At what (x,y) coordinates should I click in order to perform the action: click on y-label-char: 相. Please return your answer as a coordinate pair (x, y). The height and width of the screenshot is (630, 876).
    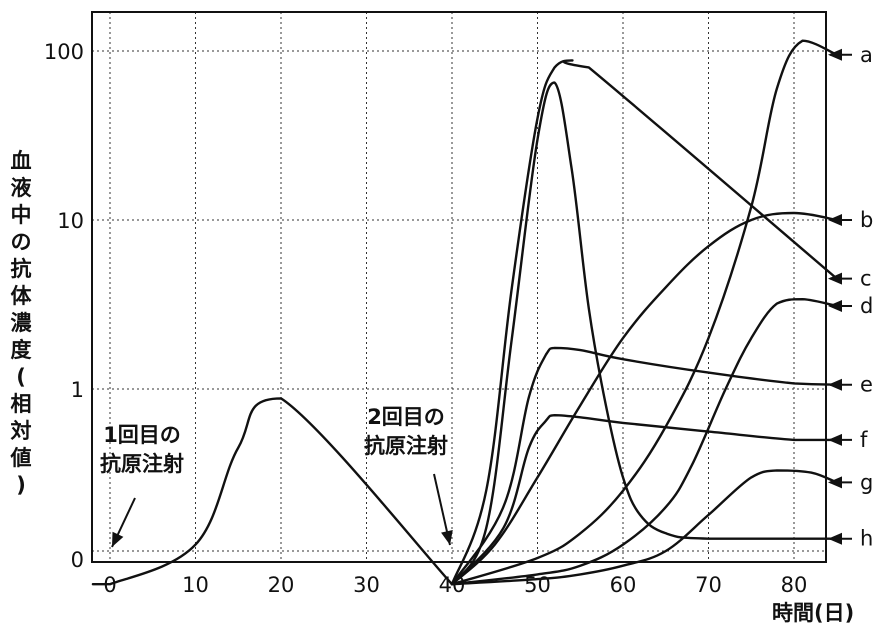
    Looking at the image, I should click on (21, 404).